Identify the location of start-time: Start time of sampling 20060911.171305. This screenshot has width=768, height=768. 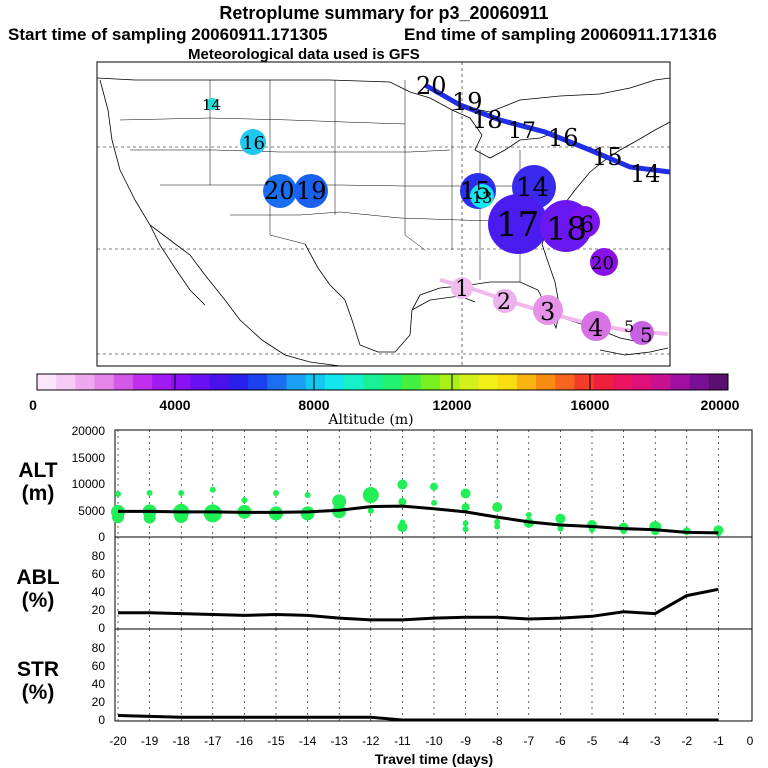
(168, 34).